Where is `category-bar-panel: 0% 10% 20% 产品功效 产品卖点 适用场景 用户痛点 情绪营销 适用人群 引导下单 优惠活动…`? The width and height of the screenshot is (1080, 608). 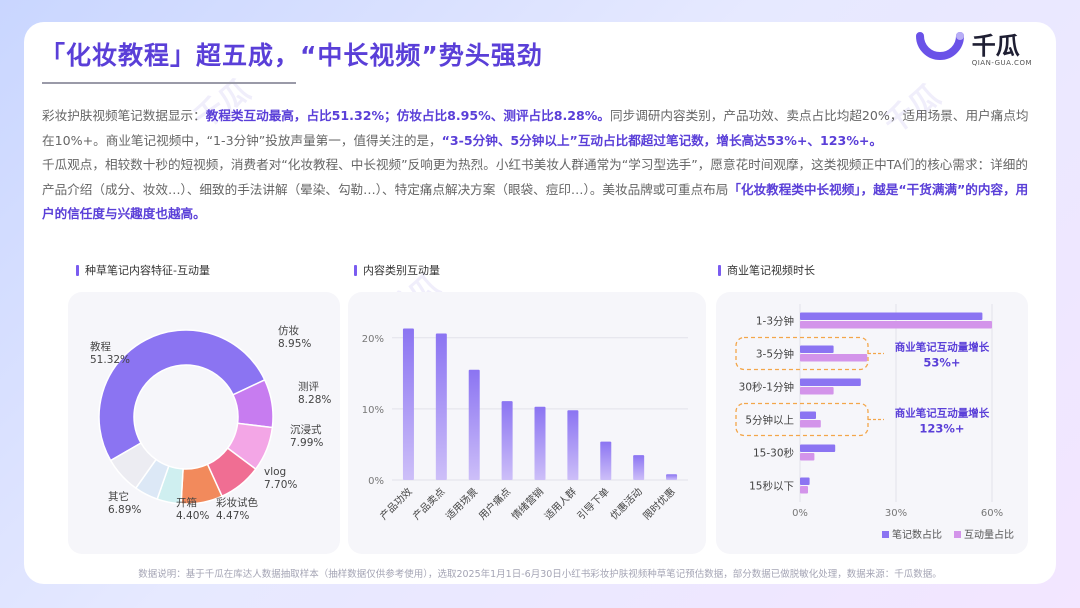
category-bar-panel: 0% 10% 20% 产品功效 产品卖点 适用场景 用户痛点 情绪营销 适用人群 引导下单 优惠活动… is located at coordinates (527, 423).